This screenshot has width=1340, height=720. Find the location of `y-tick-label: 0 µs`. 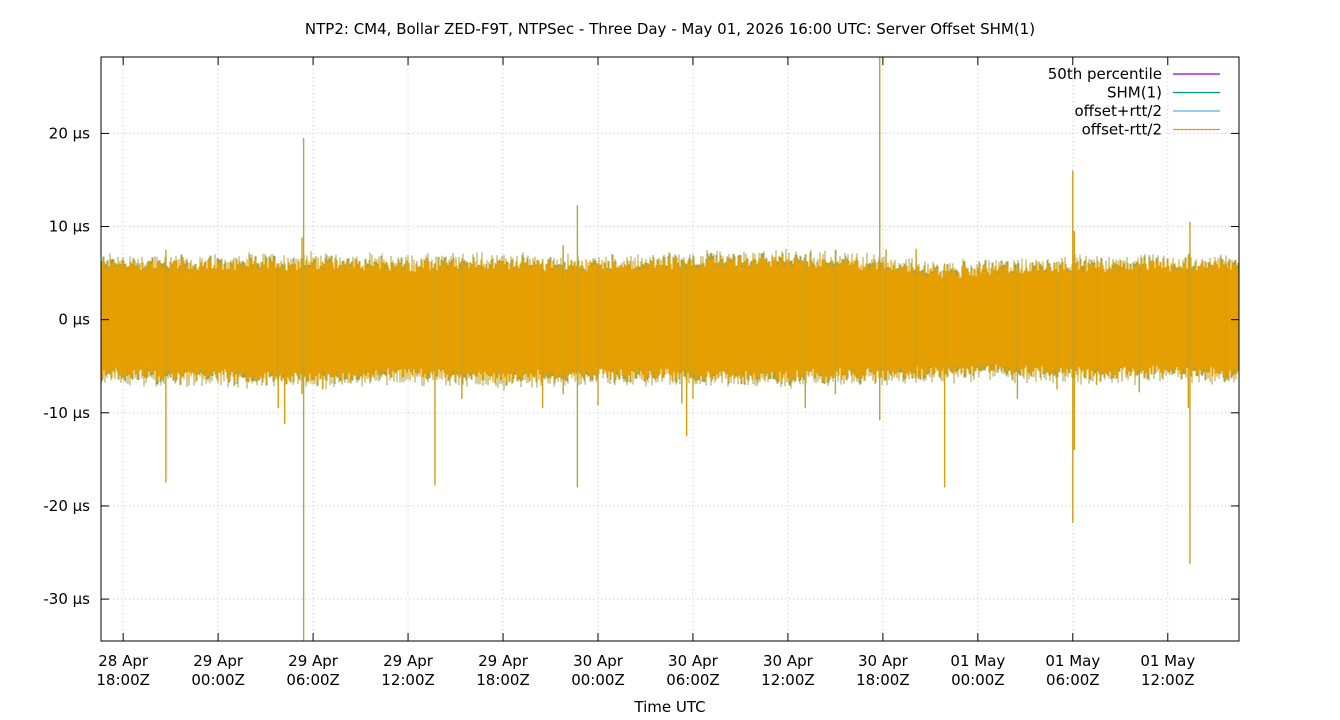

y-tick-label: 0 µs is located at coordinates (74, 320).